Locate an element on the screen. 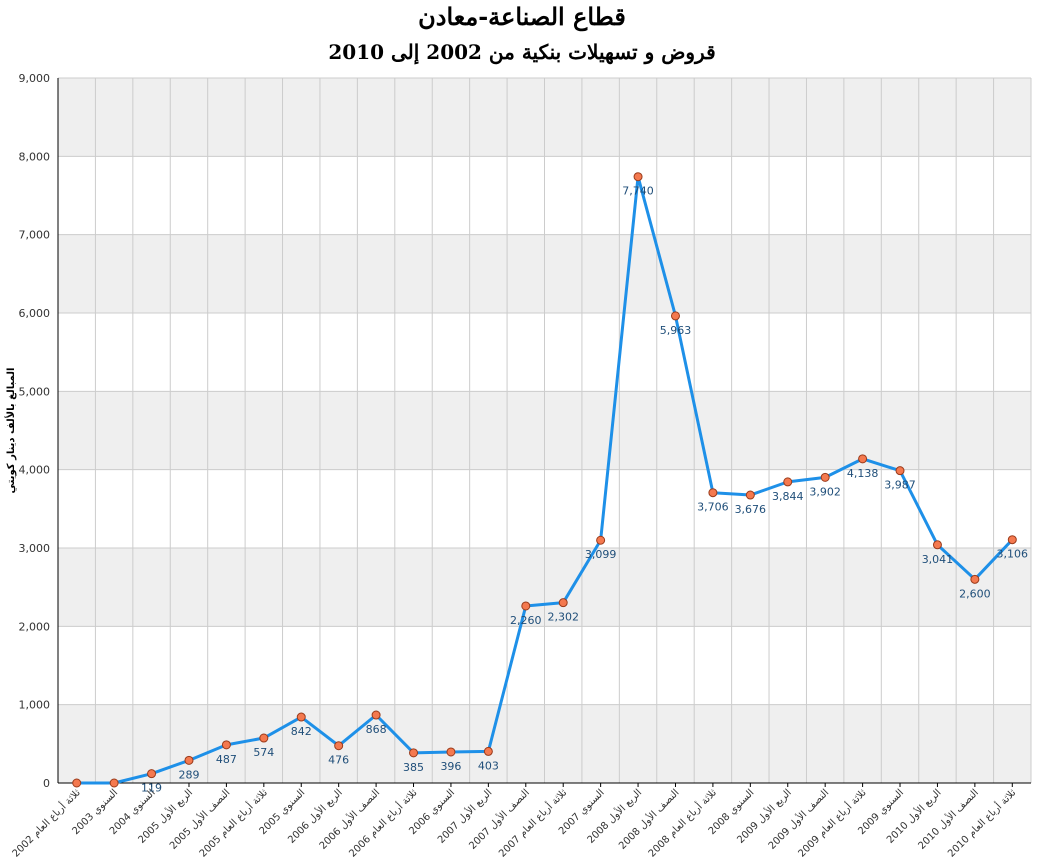 The width and height of the screenshot is (1044, 868). x-tick-label: ثلاثة أرباع العام 2010 is located at coordinates (982, 823).